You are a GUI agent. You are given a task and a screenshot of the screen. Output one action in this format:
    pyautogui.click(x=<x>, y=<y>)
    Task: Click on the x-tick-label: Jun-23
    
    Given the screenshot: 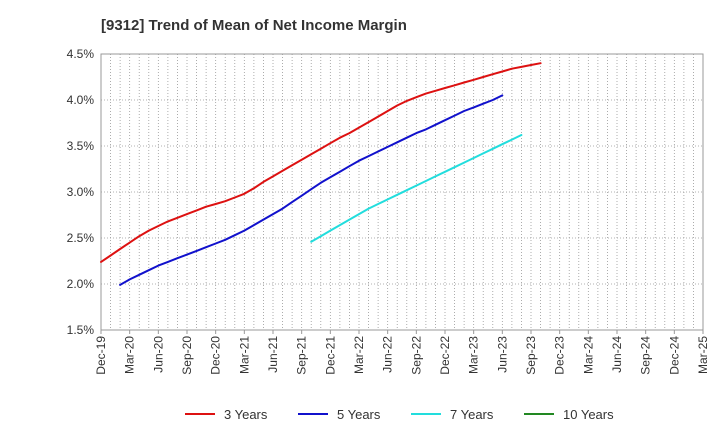 What is the action you would take?
    pyautogui.click(x=502, y=354)
    